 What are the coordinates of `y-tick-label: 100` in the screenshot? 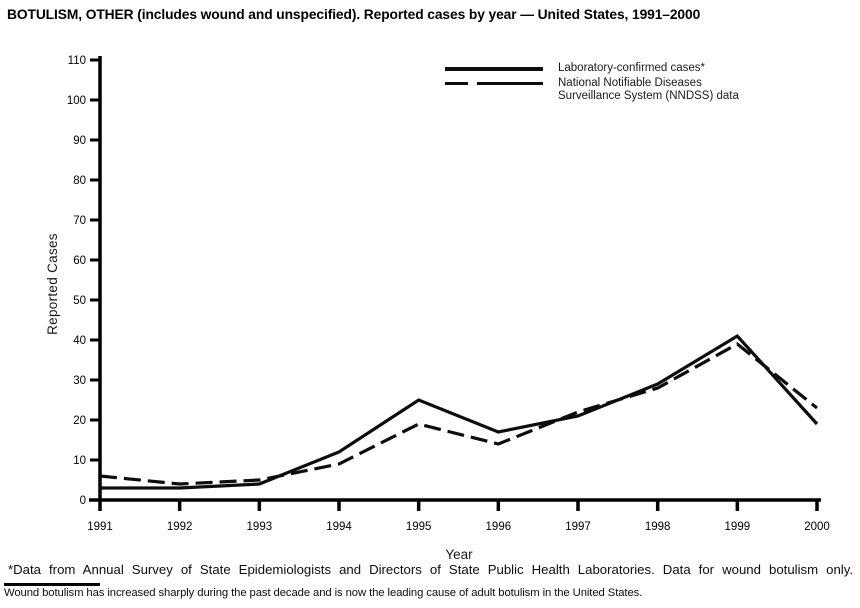 It's located at (76, 101).